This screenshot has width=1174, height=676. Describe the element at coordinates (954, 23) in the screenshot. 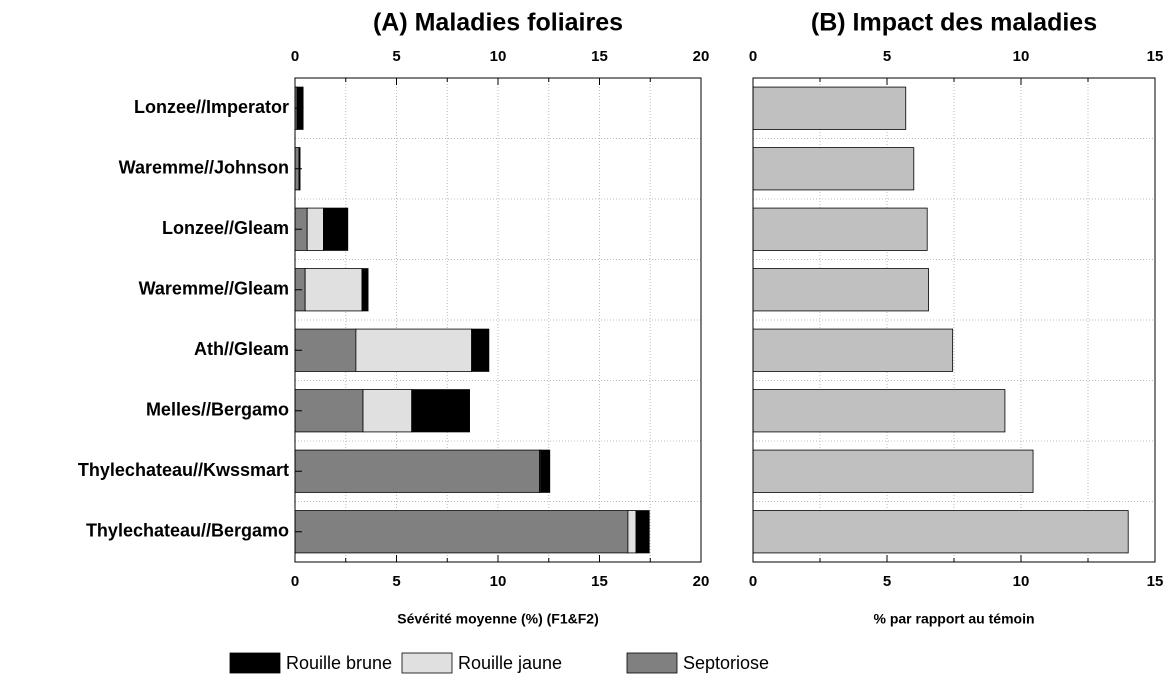

I see `chart-title: (B) Impact des maladies` at that location.